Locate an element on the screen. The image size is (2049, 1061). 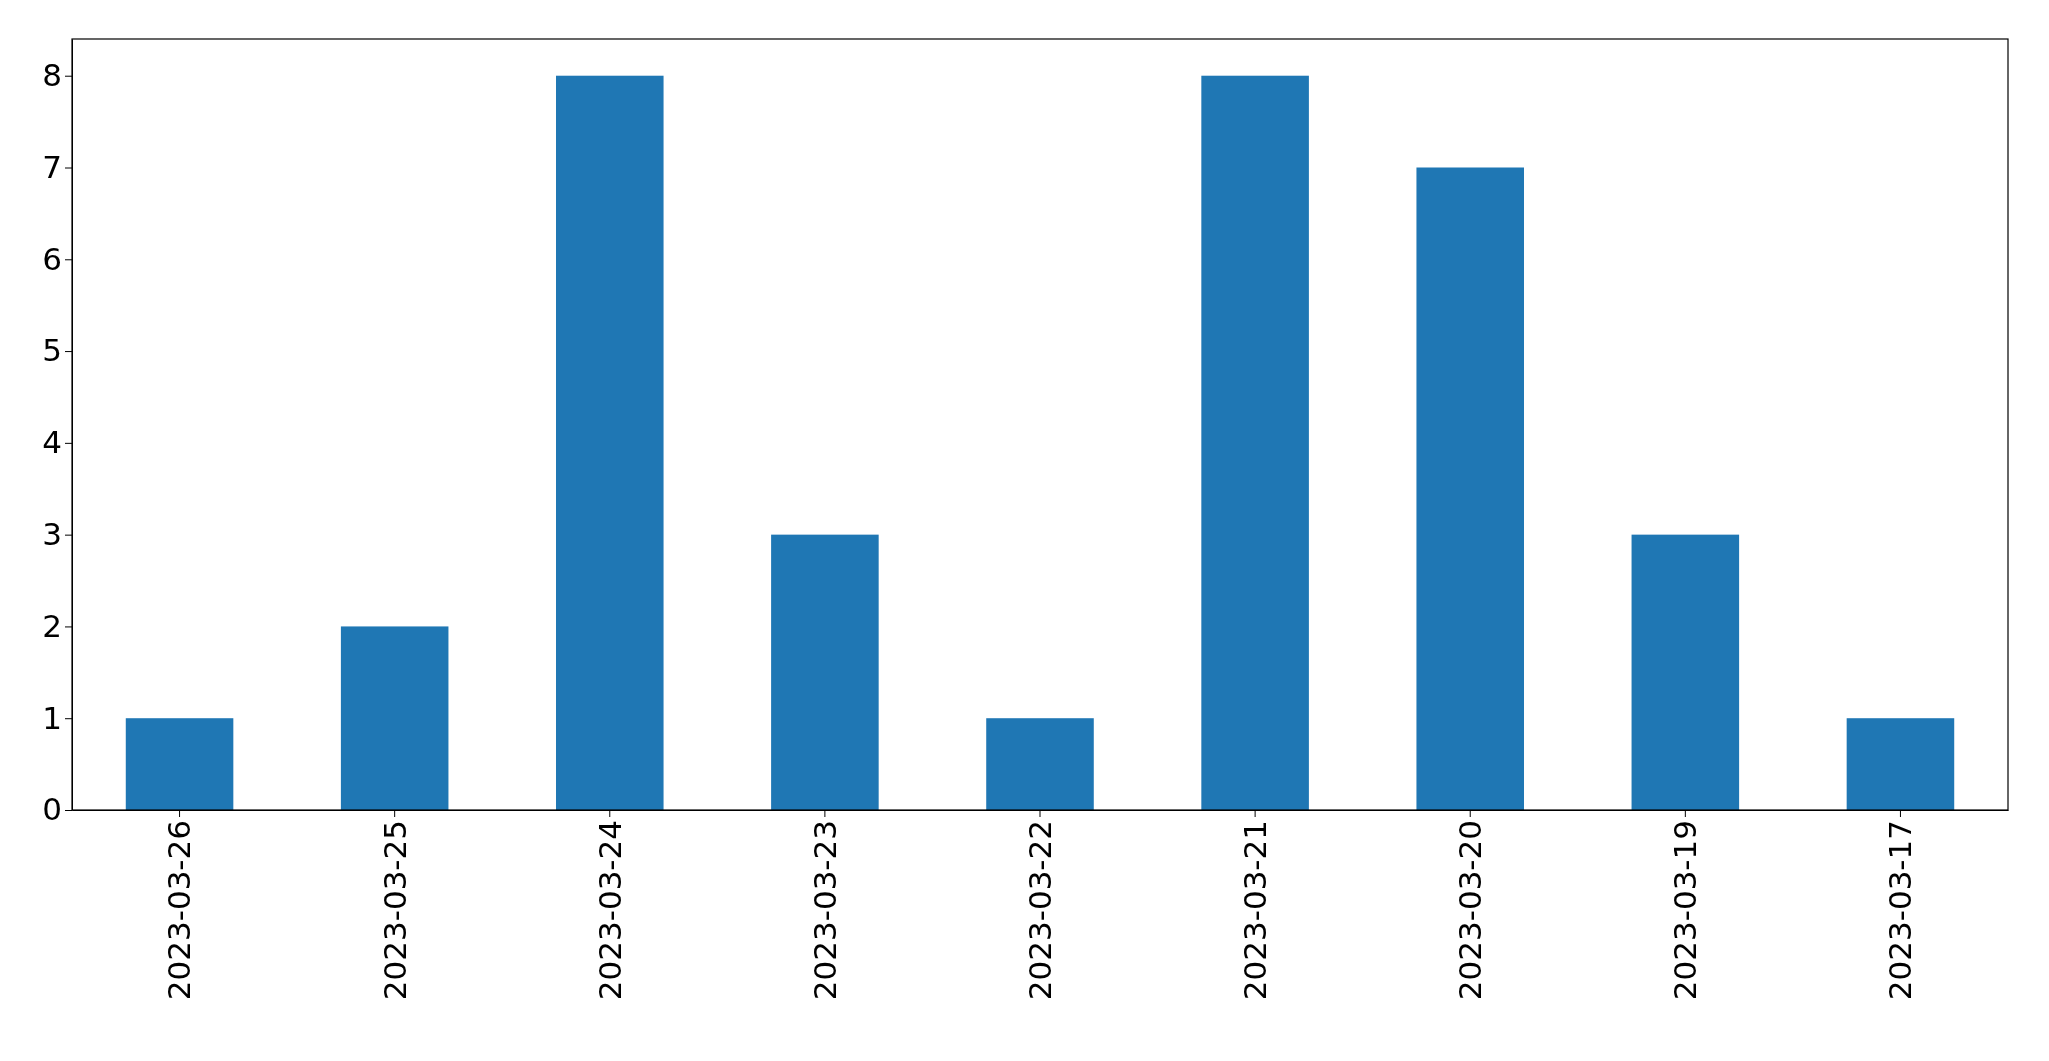
y-tick-label: 1 is located at coordinates (52, 717).